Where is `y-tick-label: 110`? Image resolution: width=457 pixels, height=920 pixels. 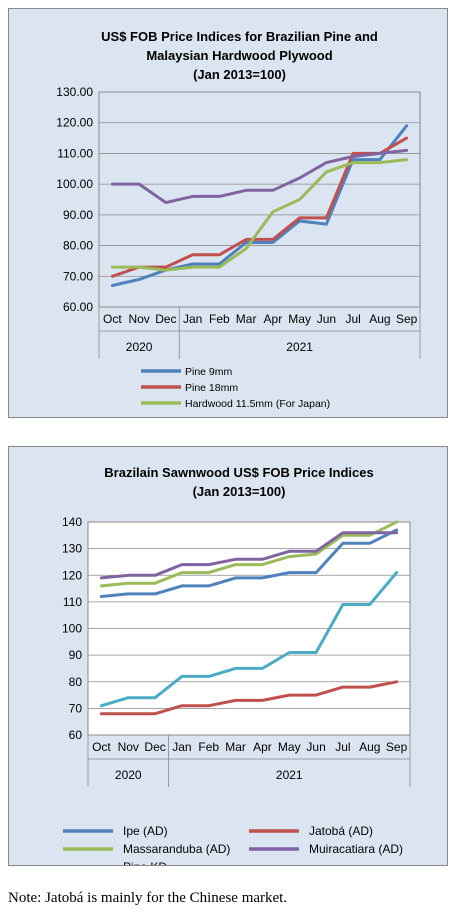
y-tick-label: 110 is located at coordinates (72, 602).